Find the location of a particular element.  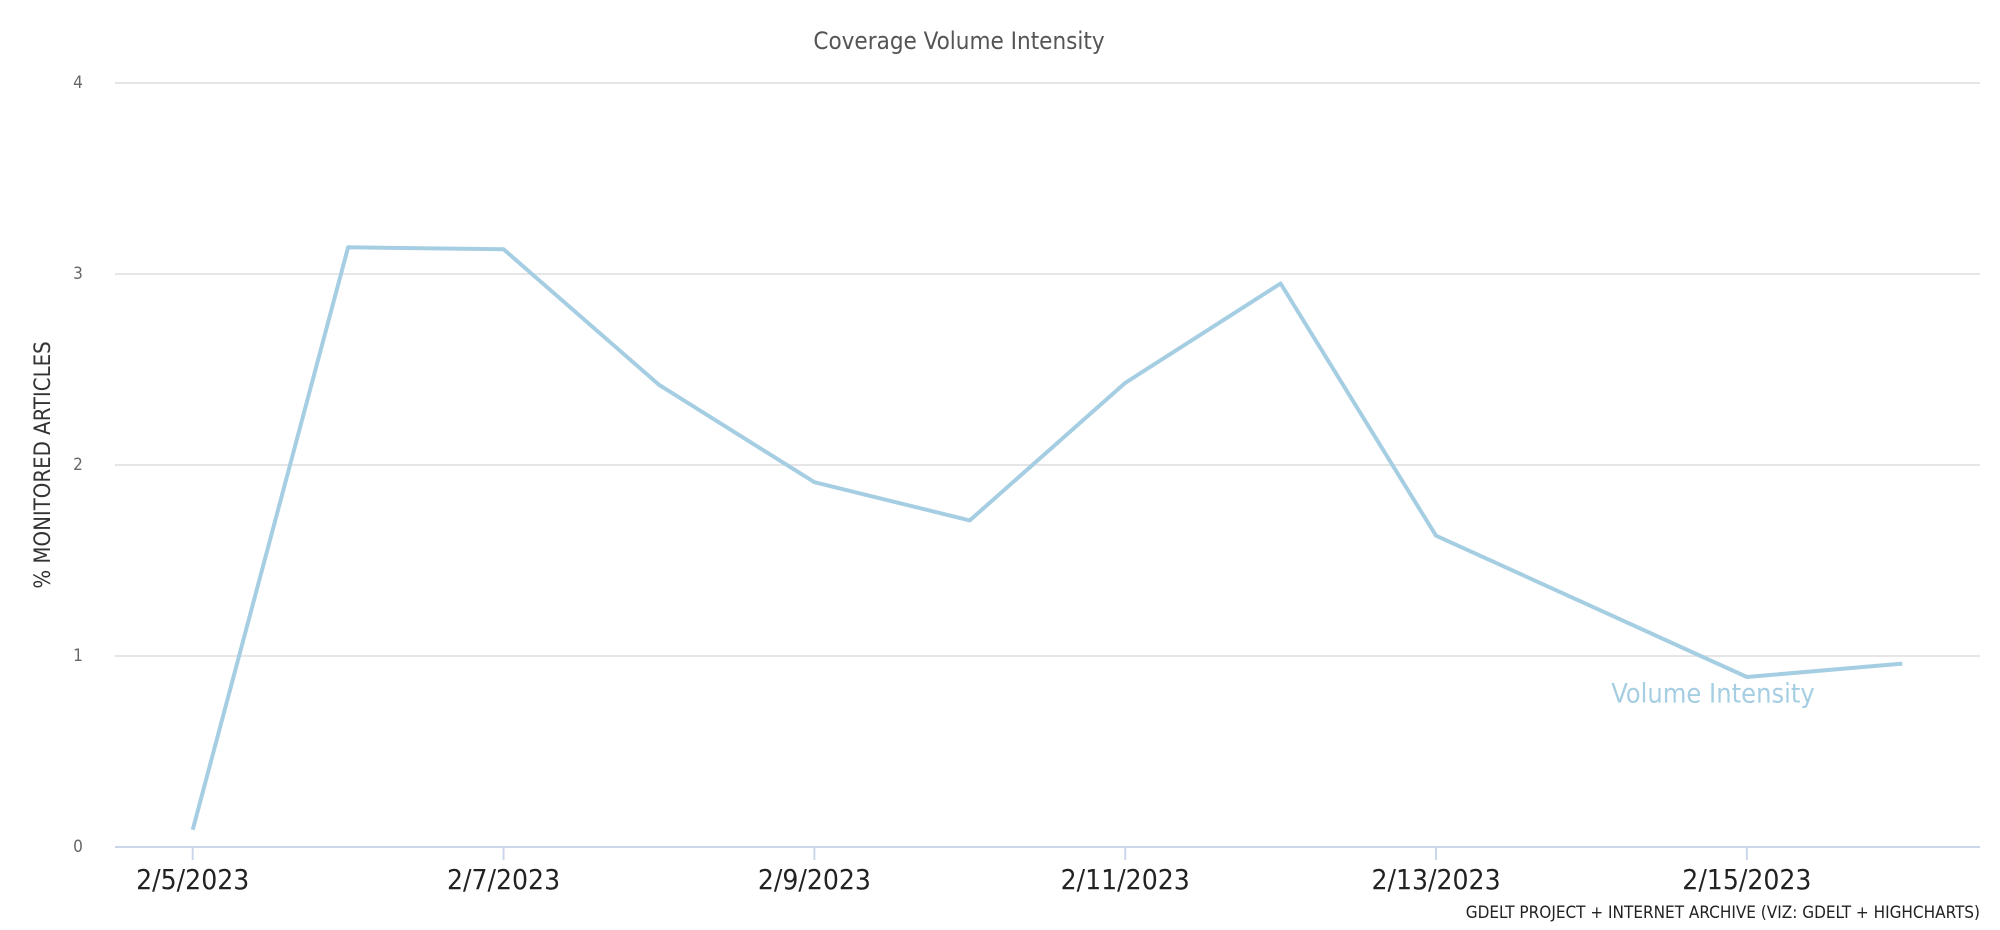

x-tick-label: 2/7/2023 is located at coordinates (503, 879).